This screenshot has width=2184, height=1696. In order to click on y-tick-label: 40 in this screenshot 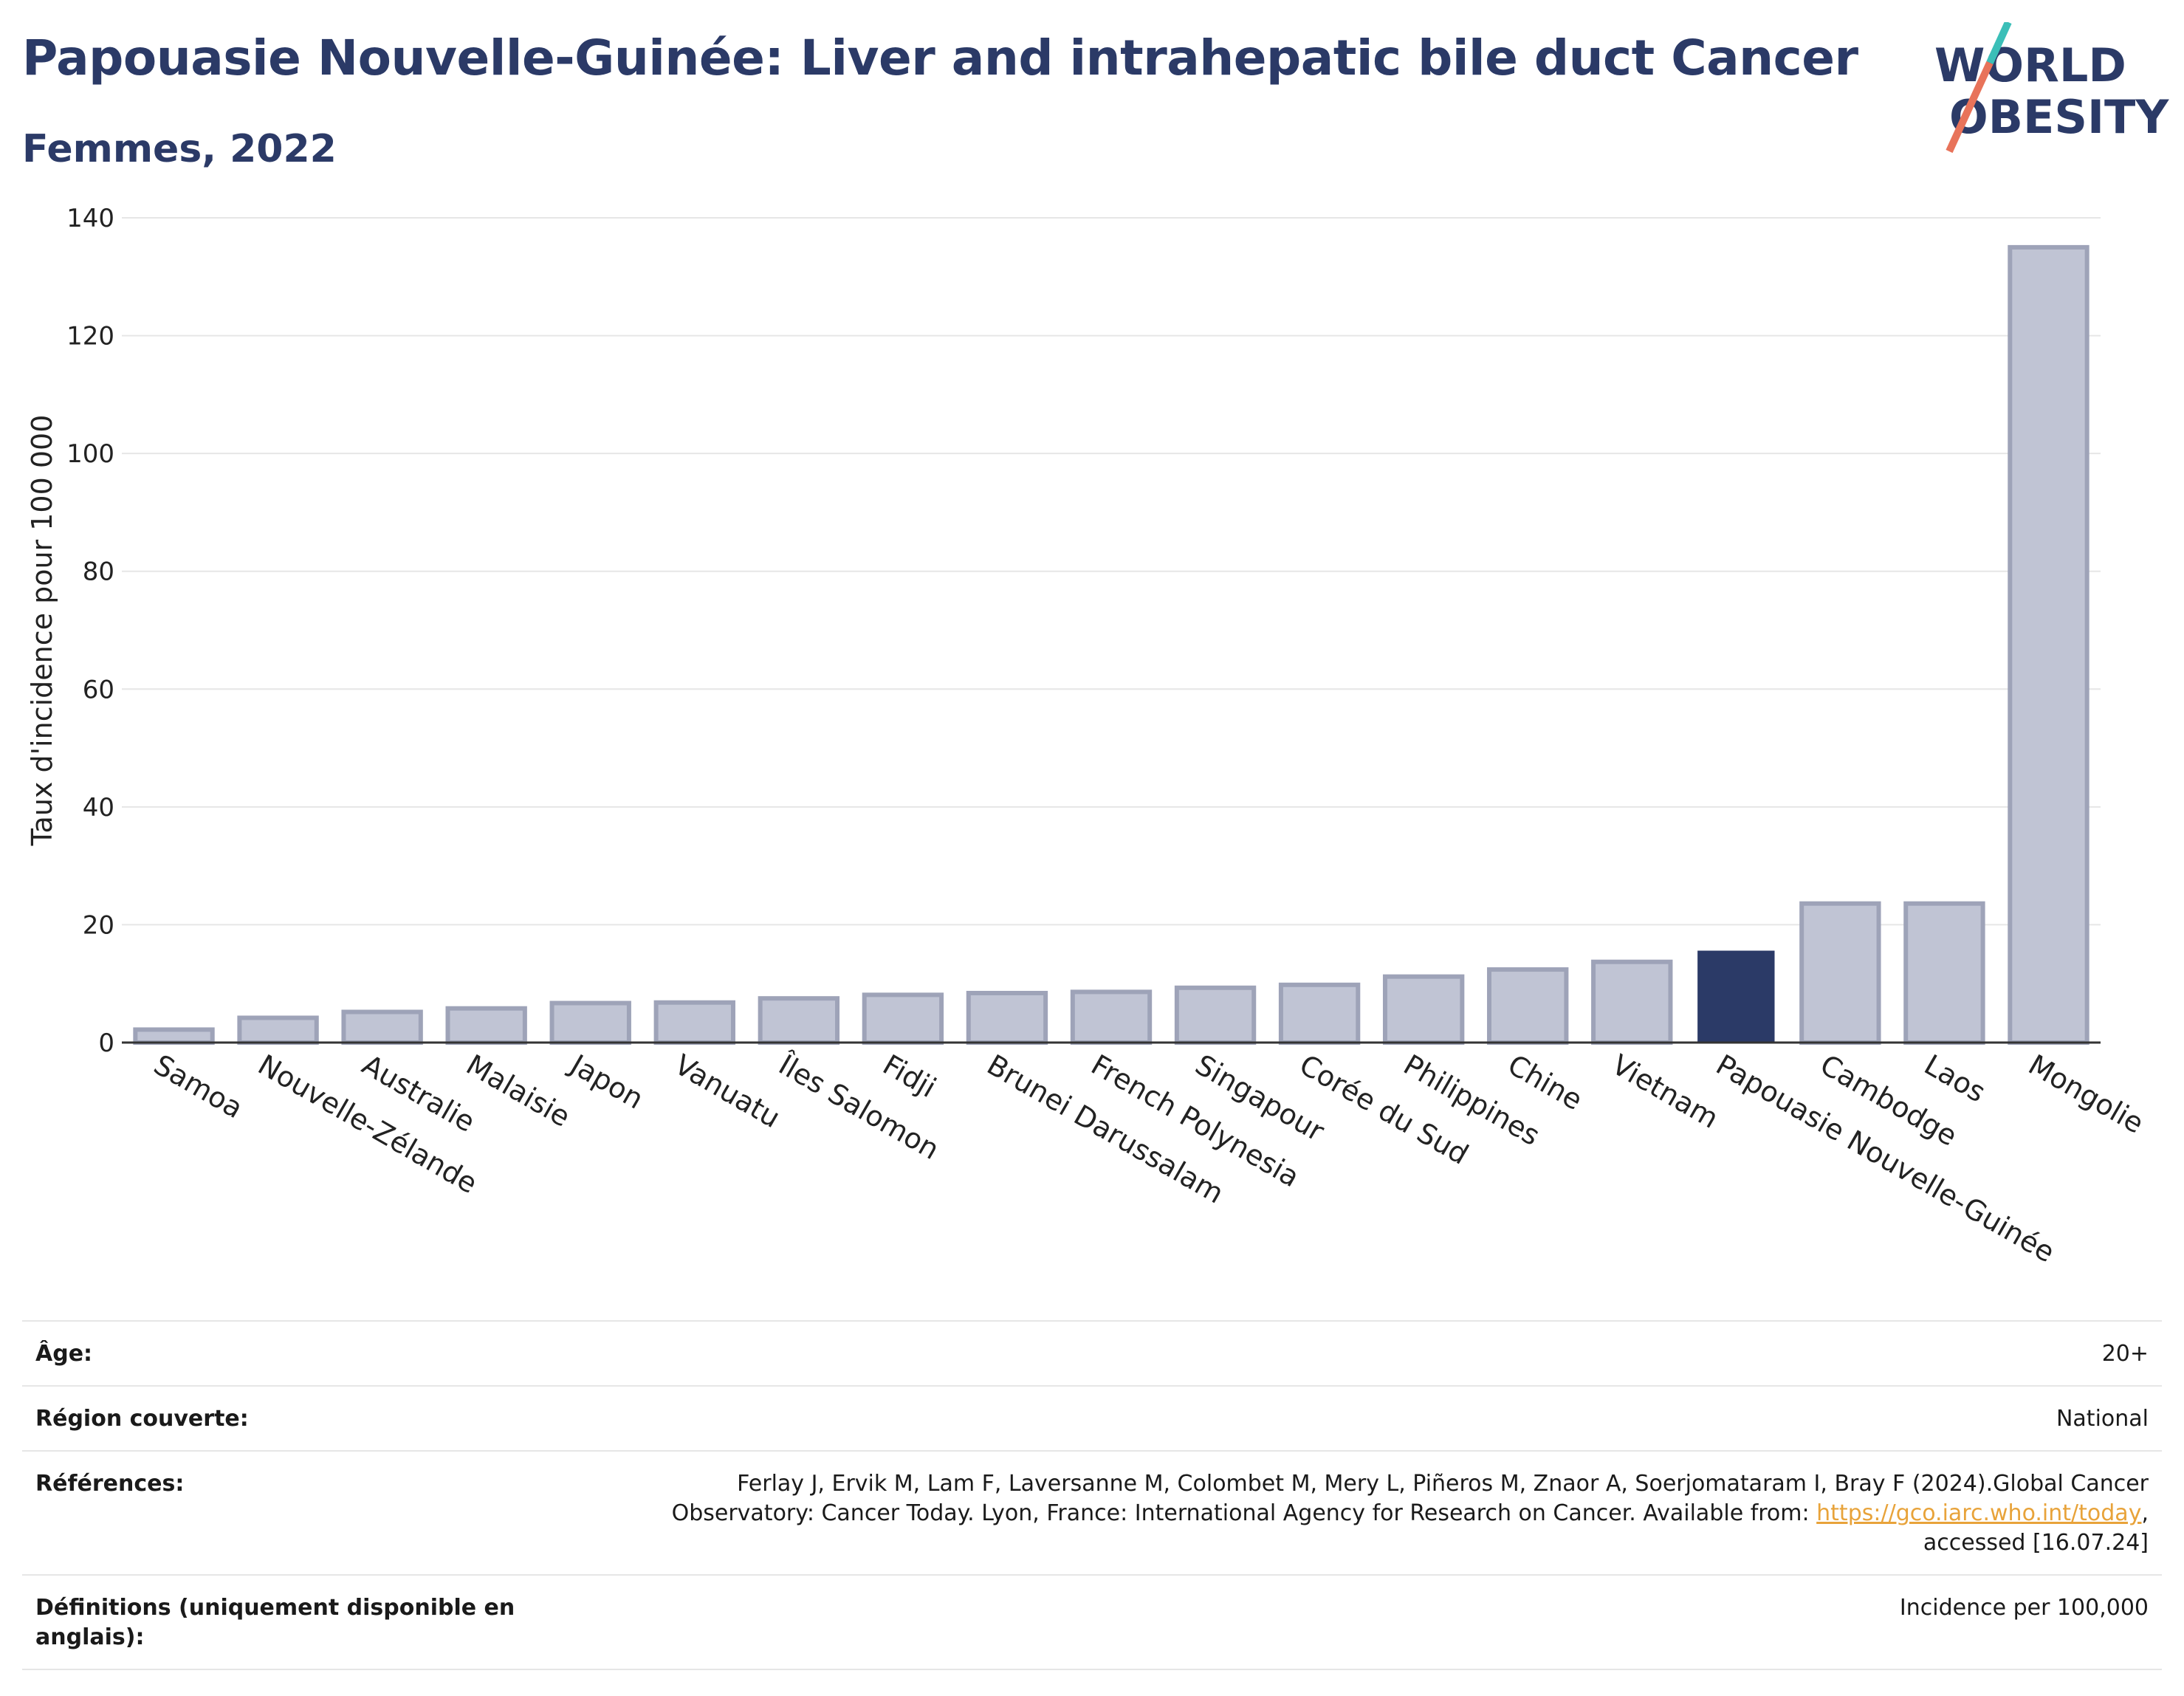, I will do `click(99, 808)`.